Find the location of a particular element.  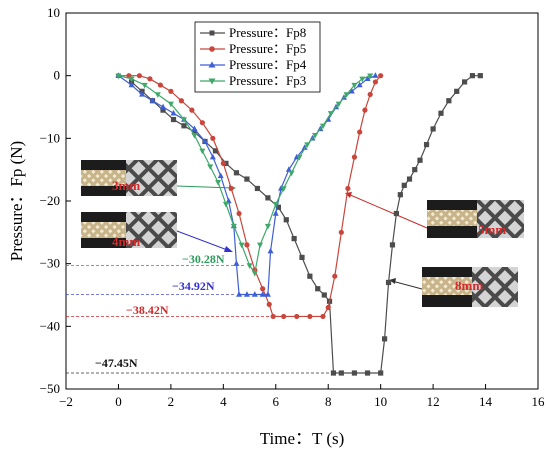

x-tick-label: 16 is located at coordinates (539, 401).